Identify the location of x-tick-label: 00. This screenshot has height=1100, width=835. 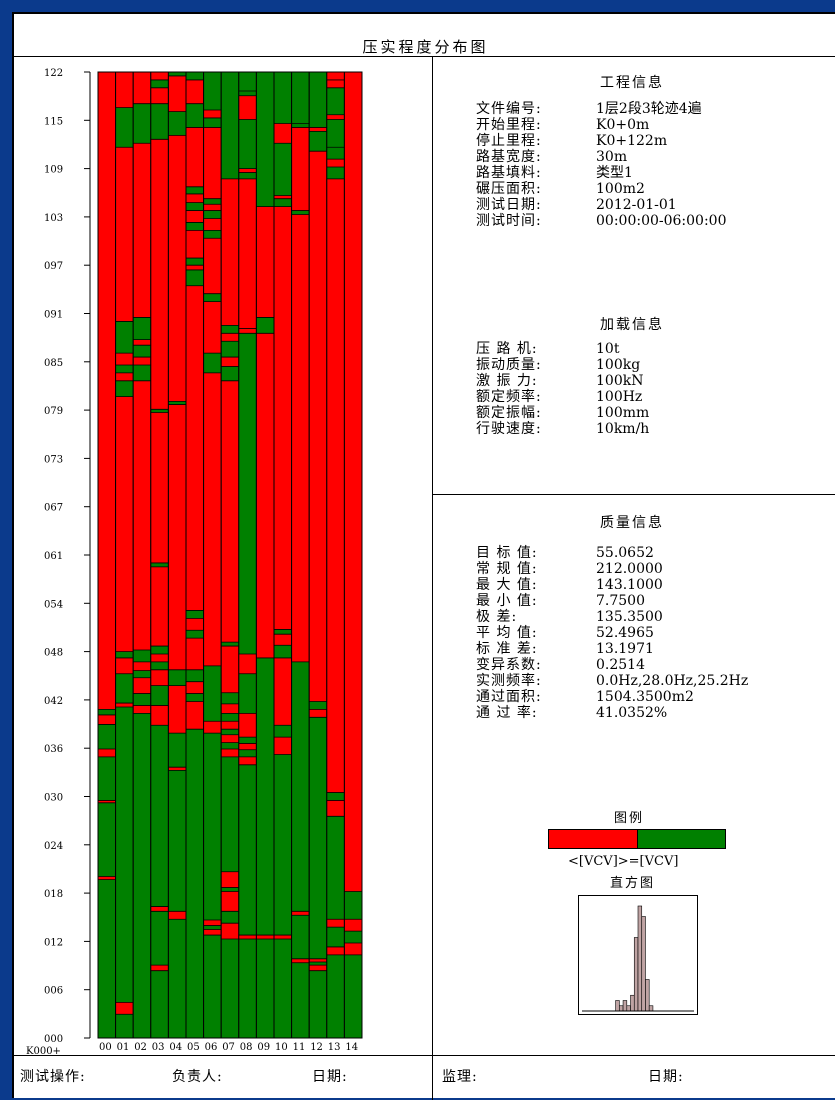
(105, 1047).